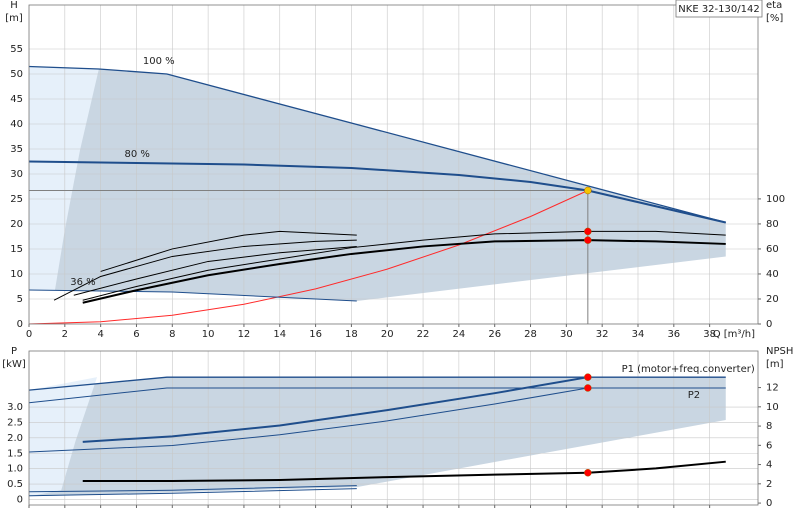 Image resolution: width=800 pixels, height=520 pixels. Describe the element at coordinates (15, 469) in the screenshot. I see `y-tick-label: 1.0` at that location.